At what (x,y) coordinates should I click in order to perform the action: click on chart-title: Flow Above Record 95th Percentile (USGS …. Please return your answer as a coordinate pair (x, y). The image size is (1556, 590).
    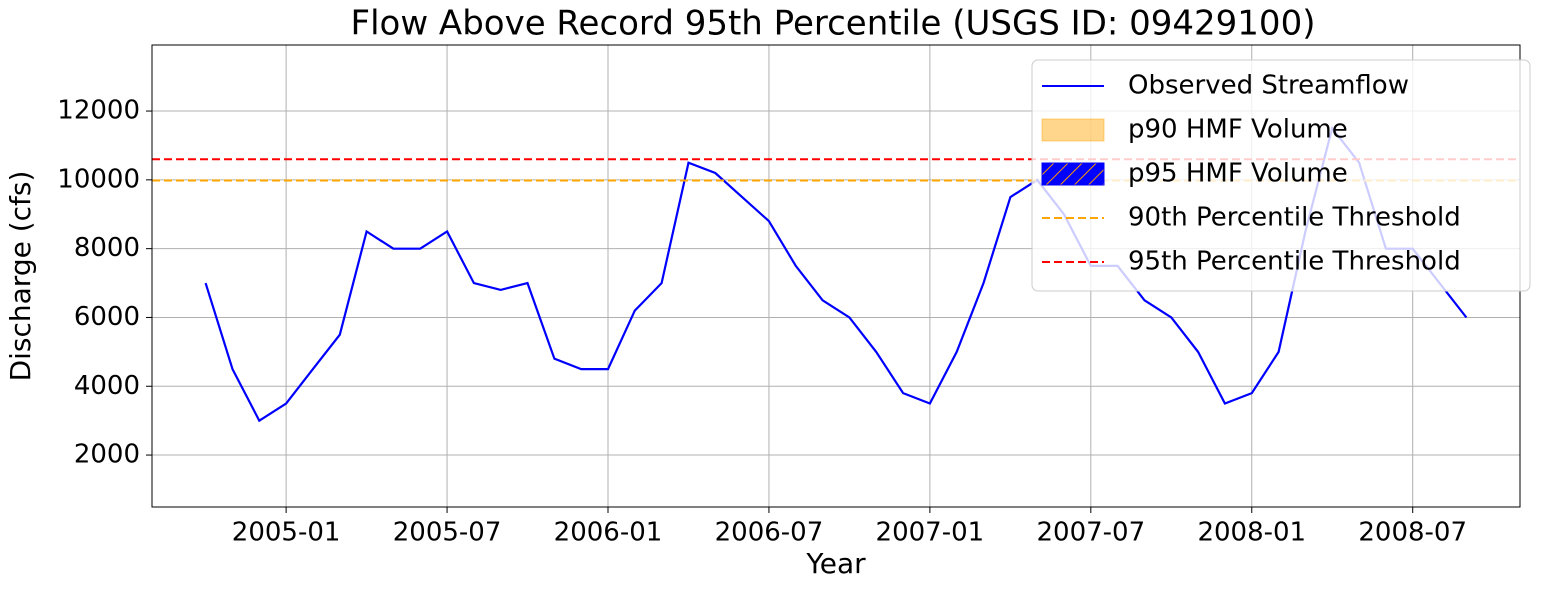
    Looking at the image, I should click on (833, 24).